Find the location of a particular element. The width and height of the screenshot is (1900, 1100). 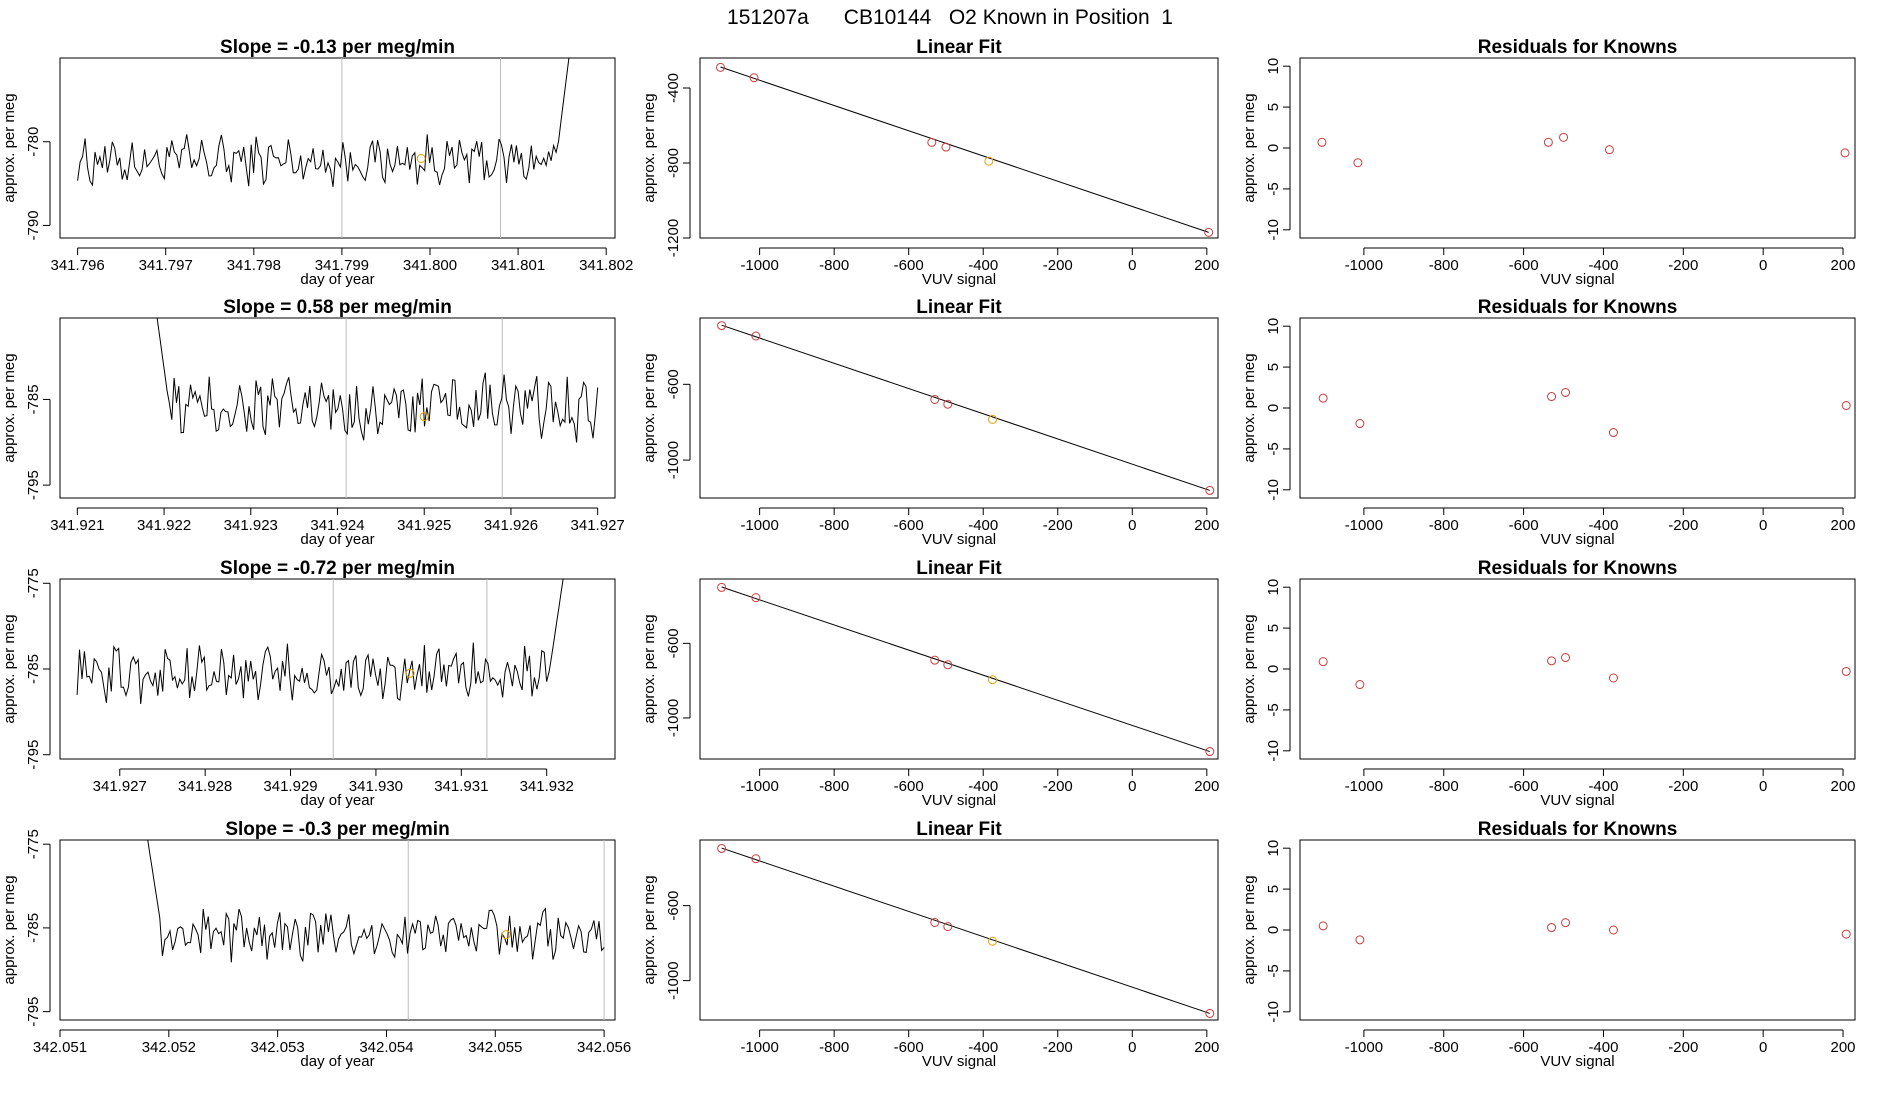

x-tick-label: 341.923 is located at coordinates (251, 525).